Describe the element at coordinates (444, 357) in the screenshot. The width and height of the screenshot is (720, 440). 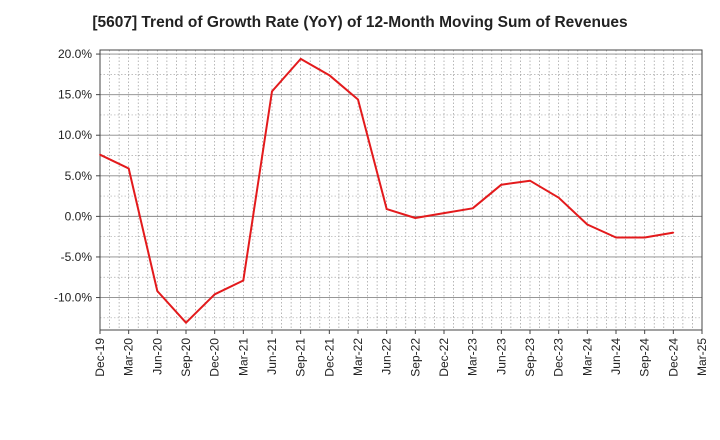
I see `x-tick-label: Dec-22` at that location.